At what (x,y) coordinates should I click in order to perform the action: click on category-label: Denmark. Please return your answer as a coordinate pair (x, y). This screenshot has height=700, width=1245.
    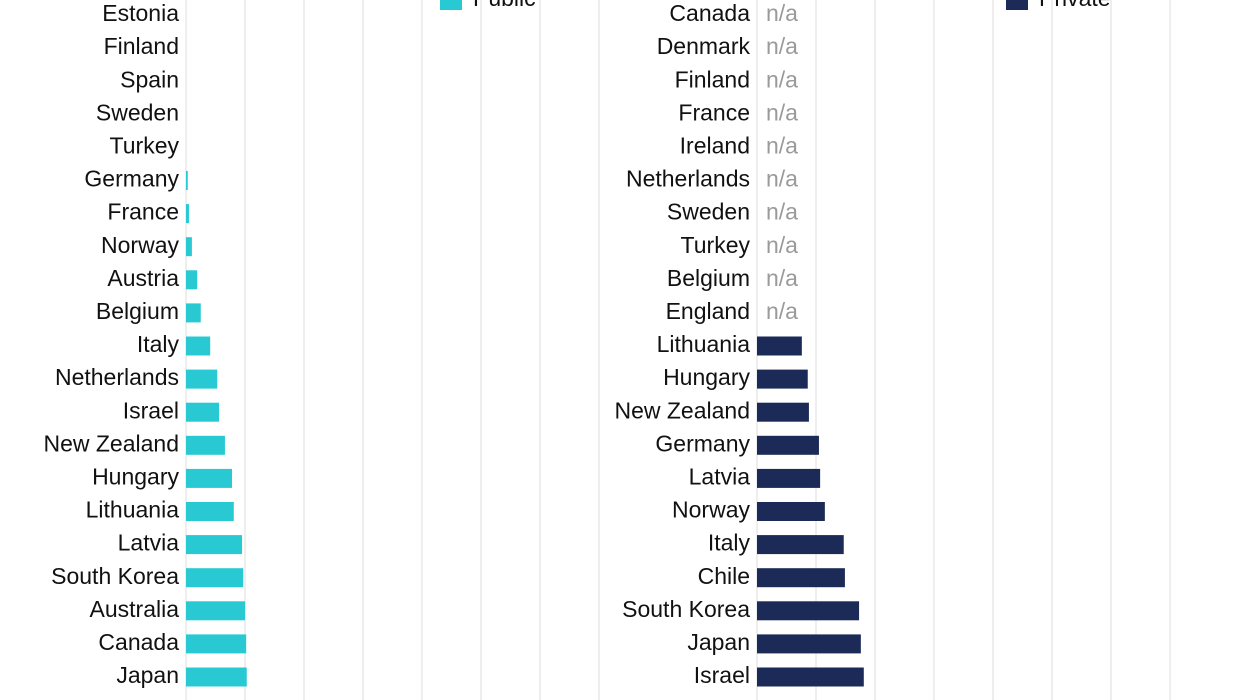
    Looking at the image, I should click on (704, 46).